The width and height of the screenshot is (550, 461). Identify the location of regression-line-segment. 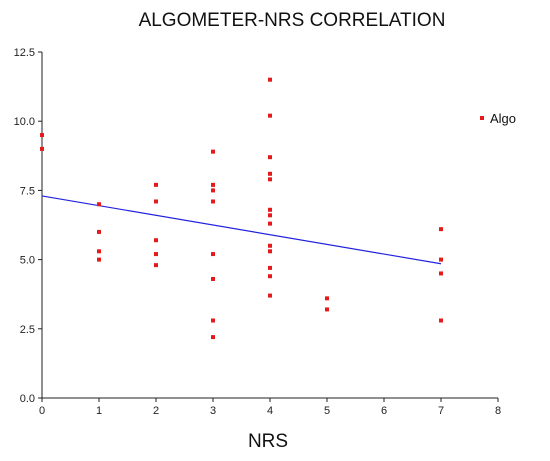
(241, 230).